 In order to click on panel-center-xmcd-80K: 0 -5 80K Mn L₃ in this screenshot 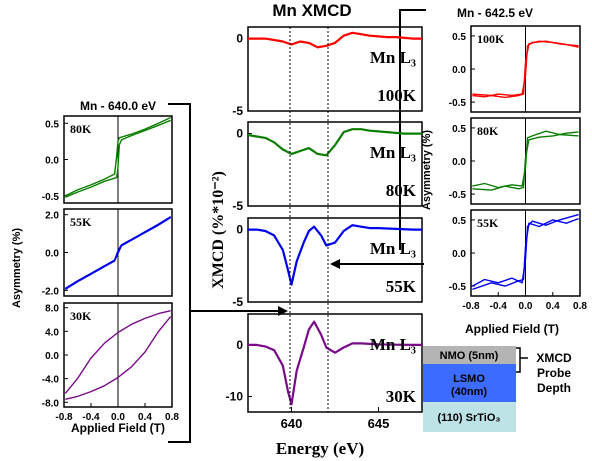, I will do `click(327, 167)`.